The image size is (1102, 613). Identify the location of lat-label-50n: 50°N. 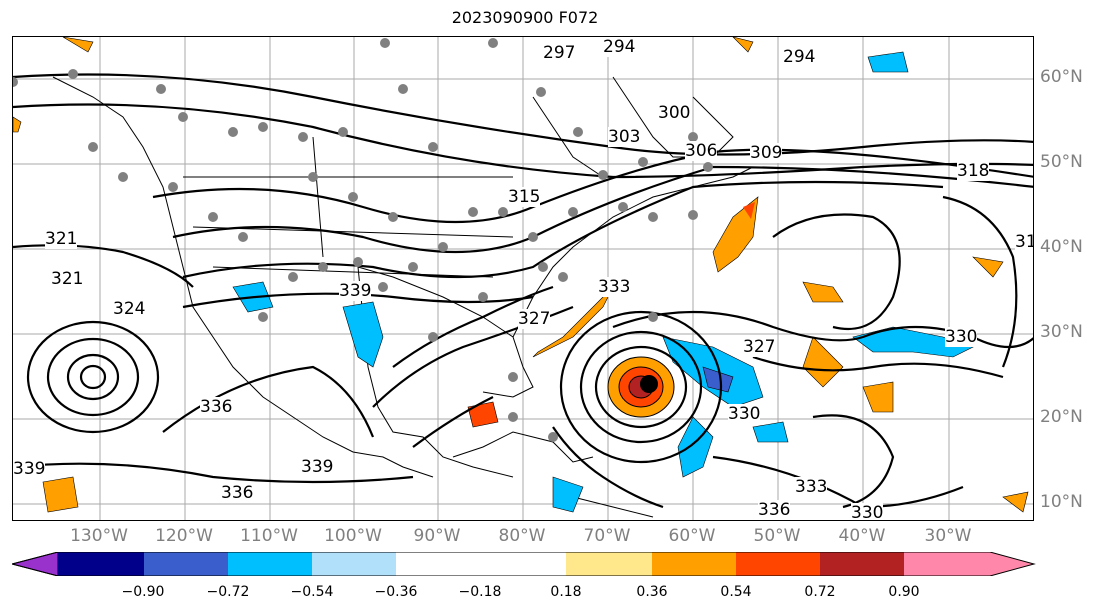
(1061, 162).